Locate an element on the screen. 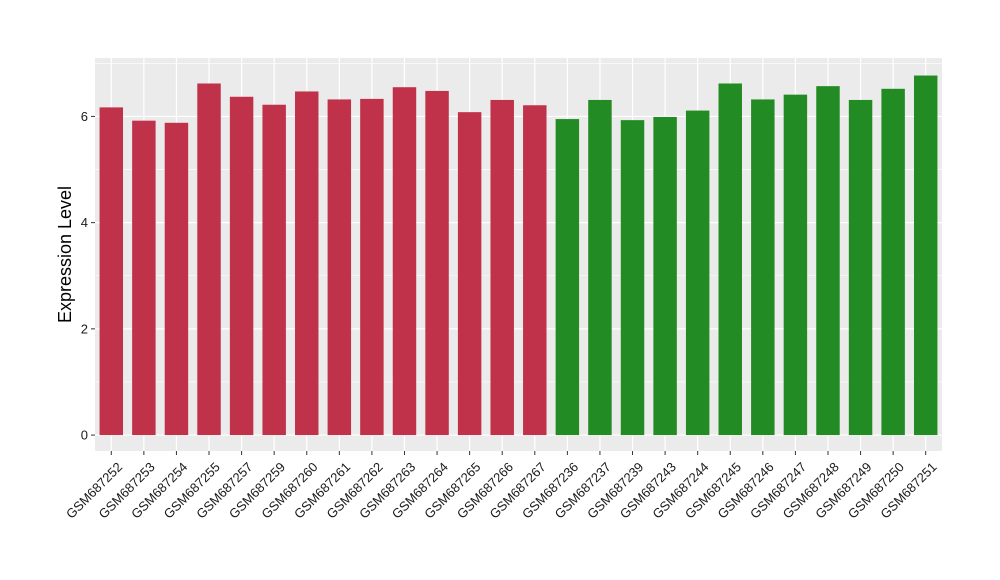 The image size is (1000, 580). bar-gsm687237 is located at coordinates (600, 267).